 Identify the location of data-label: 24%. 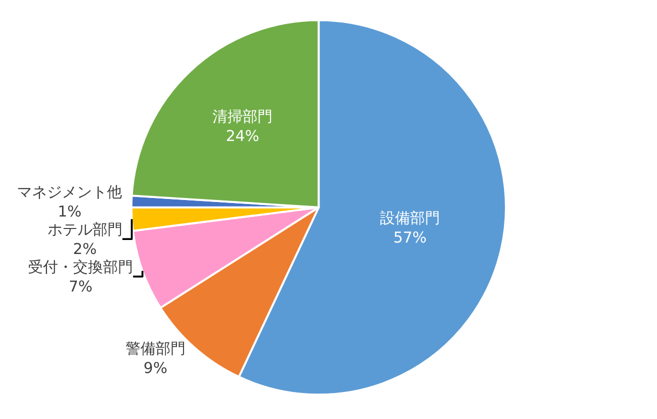
(243, 136).